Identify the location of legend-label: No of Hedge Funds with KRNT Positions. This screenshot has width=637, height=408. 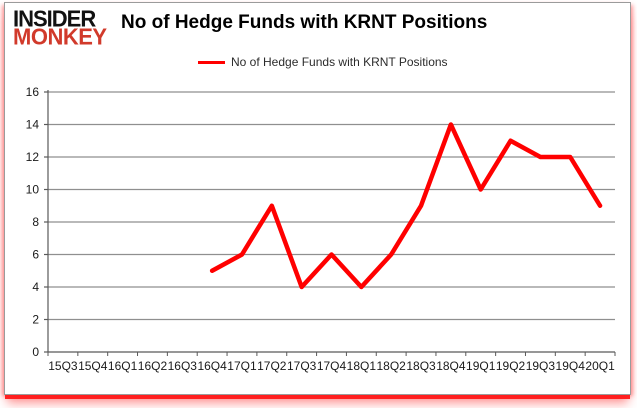
(339, 62).